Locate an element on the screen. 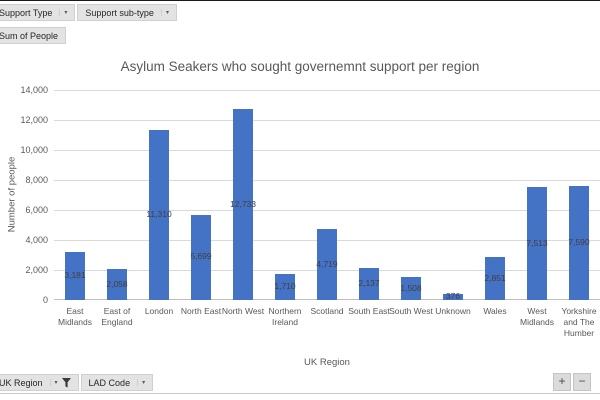 The height and width of the screenshot is (400, 600). bar-london is located at coordinates (159, 215).